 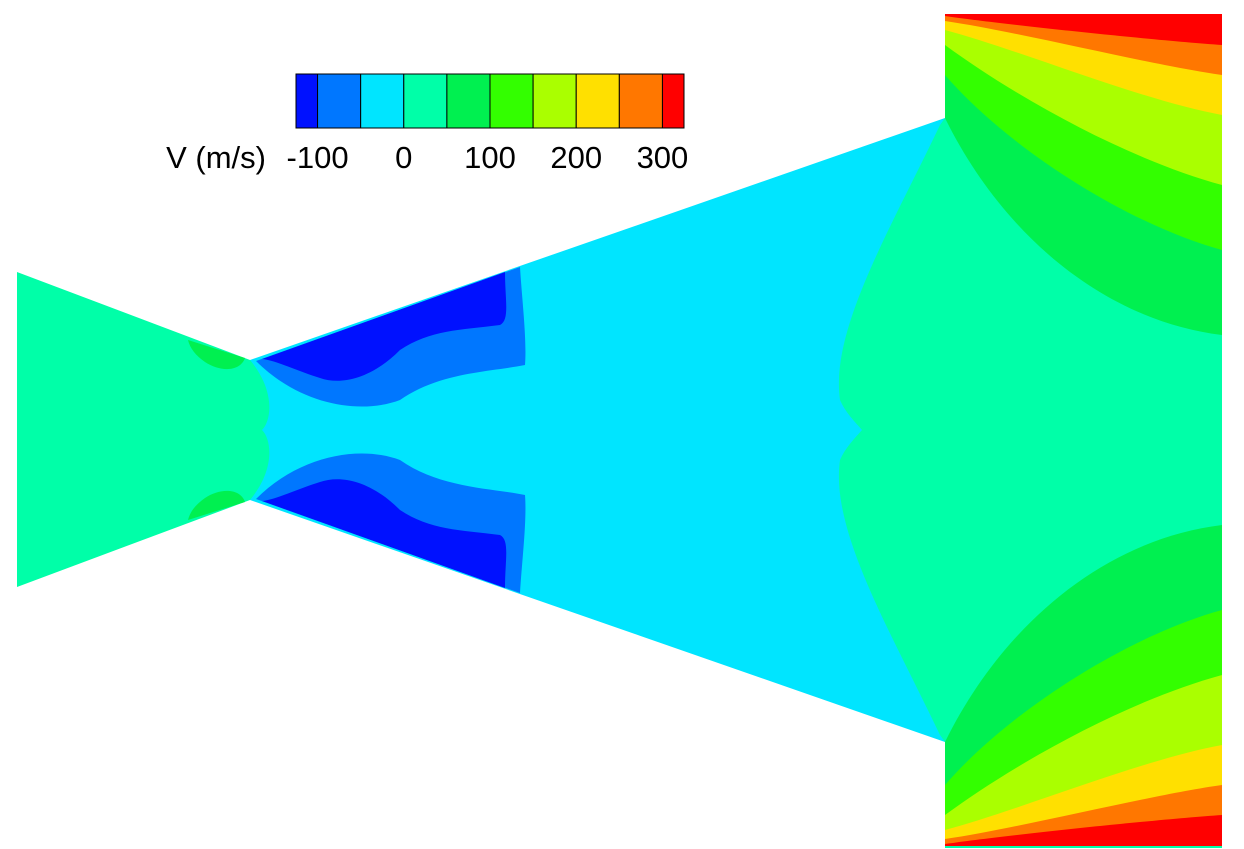 What do you see at coordinates (318, 157) in the screenshot?
I see `colorbar-tick-label: -100` at bounding box center [318, 157].